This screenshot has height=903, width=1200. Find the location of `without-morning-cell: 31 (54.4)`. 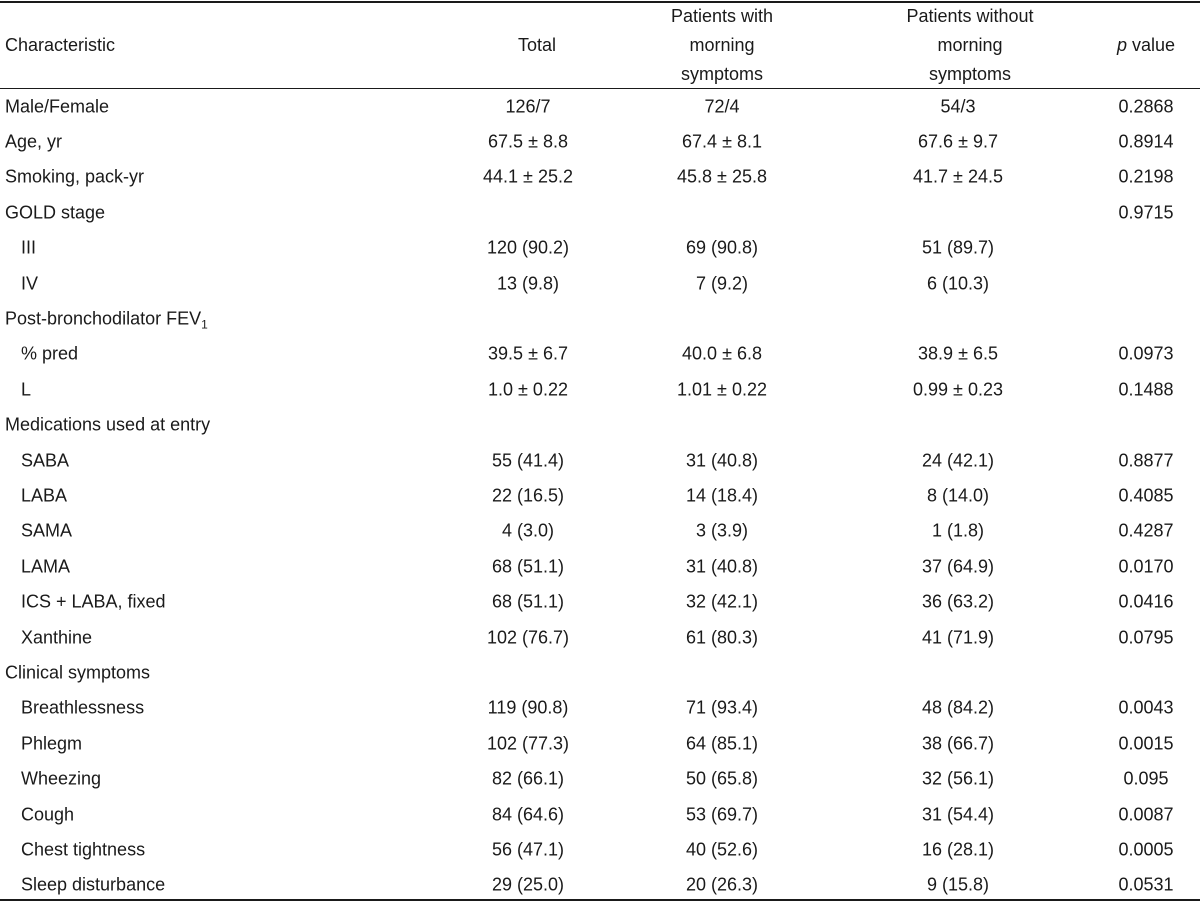

without-morning-cell: 31 (54.4) is located at coordinates (958, 814).